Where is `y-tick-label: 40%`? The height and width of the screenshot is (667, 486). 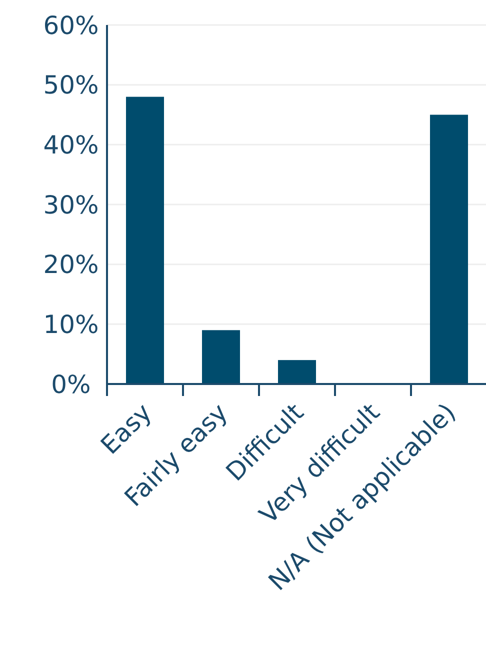 y-tick-label: 40% is located at coordinates (71, 145).